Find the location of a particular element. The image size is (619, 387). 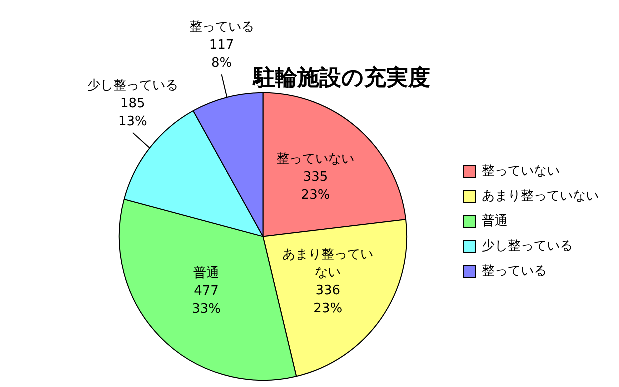

data-label: 335 23% is located at coordinates (315, 186).